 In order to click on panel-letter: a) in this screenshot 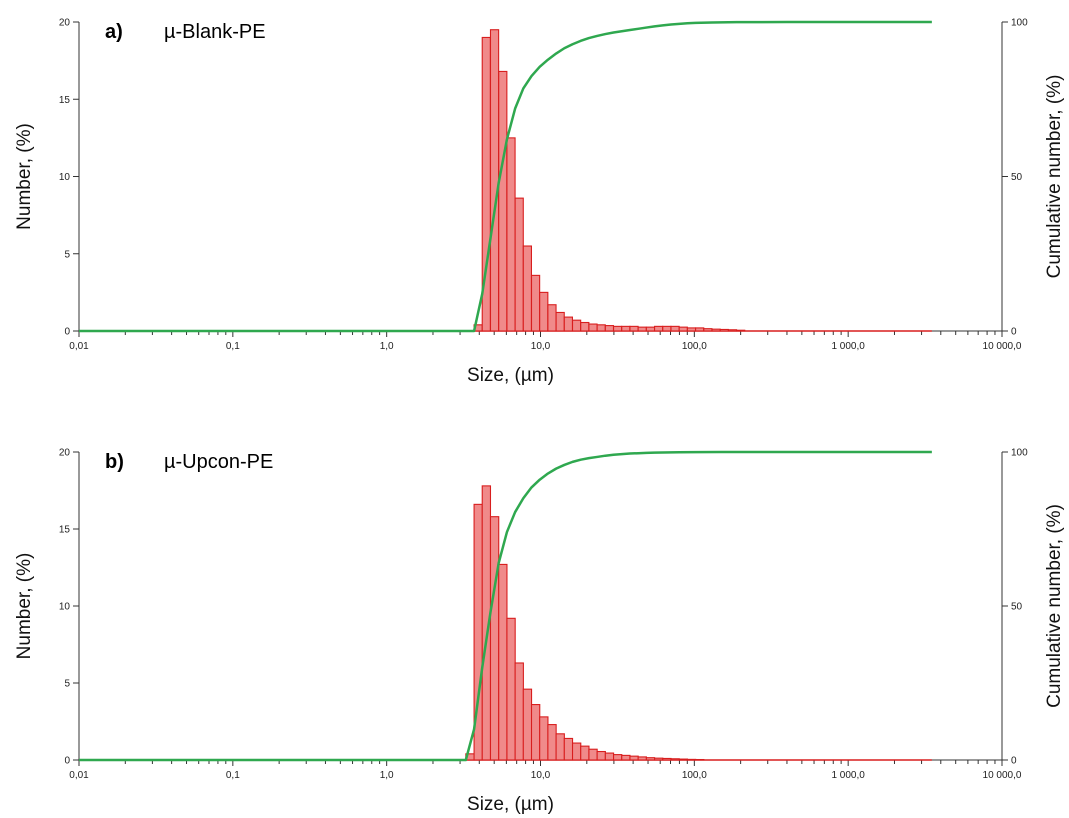, I will do `click(114, 32)`.